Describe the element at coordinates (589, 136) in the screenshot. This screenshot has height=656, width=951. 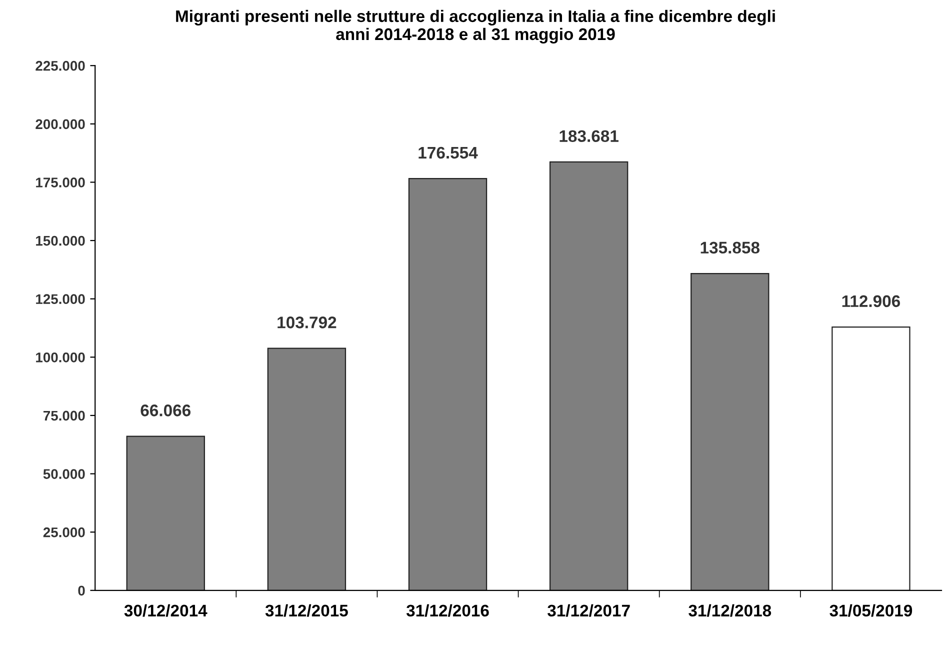
I see `data-label: 183.681` at that location.